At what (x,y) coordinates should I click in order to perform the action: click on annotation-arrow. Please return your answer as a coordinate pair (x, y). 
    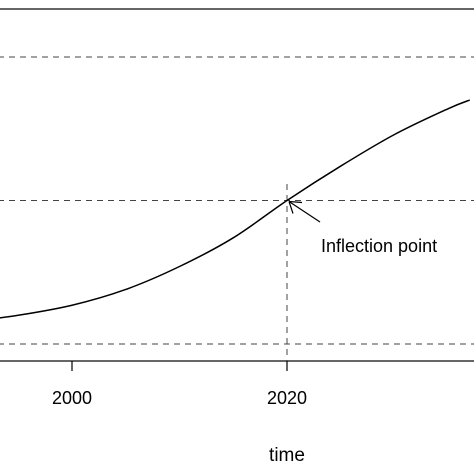
    Looking at the image, I should click on (304, 211).